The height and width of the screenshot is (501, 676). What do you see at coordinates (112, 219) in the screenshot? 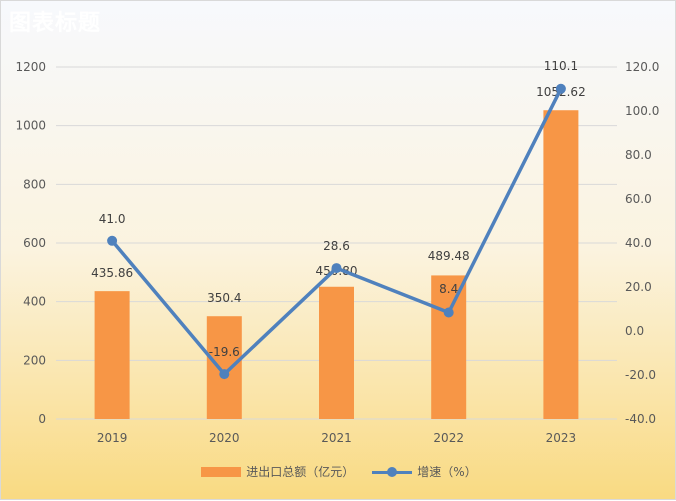
I see `line-data-label: 41.0` at bounding box center [112, 219].